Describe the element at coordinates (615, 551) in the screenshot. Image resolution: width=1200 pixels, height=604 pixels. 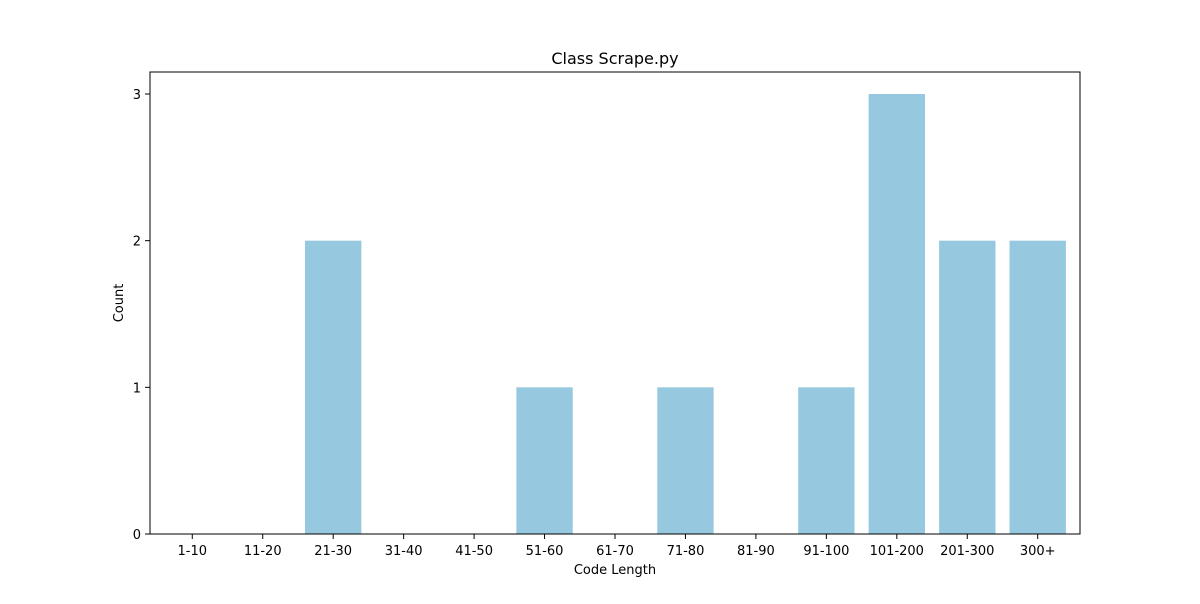
I see `x-tick-label: 61-70` at that location.